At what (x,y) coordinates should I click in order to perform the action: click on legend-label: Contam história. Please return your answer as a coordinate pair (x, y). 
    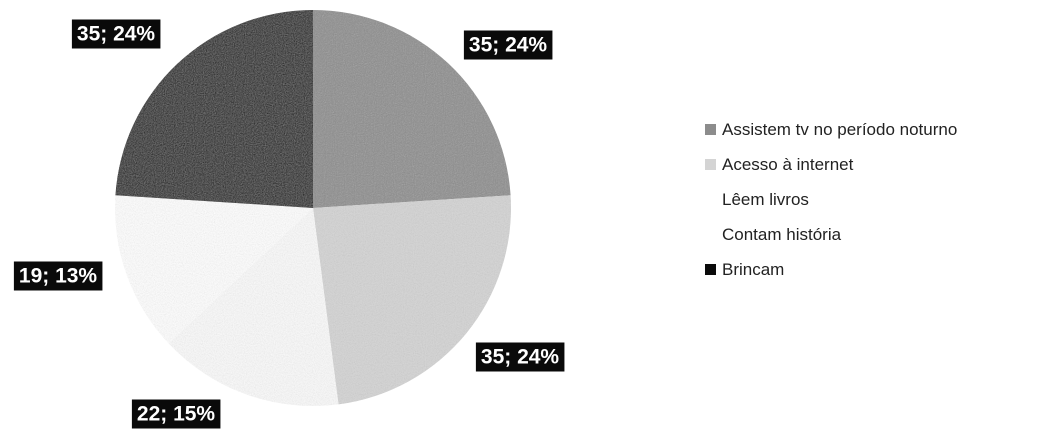
    Looking at the image, I should click on (782, 234).